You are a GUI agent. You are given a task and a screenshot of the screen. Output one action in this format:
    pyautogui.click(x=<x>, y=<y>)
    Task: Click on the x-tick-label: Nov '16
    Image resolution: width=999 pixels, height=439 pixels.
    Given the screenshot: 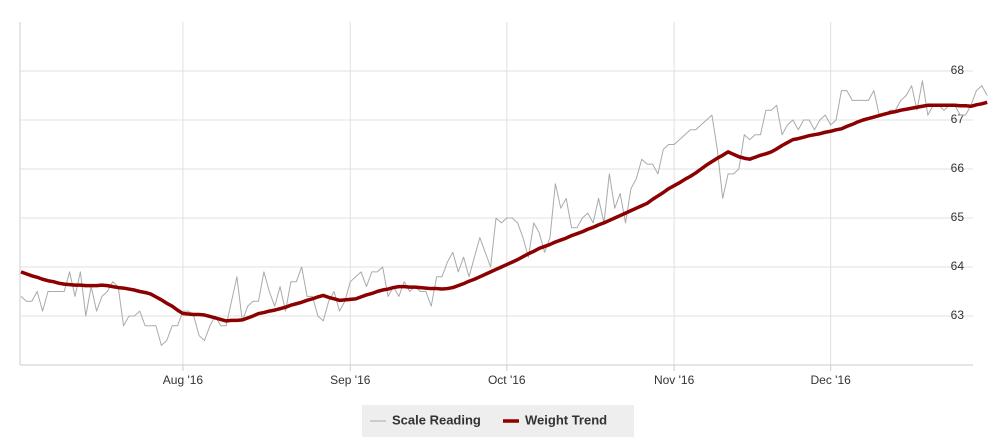 What is the action you would take?
    pyautogui.click(x=674, y=380)
    